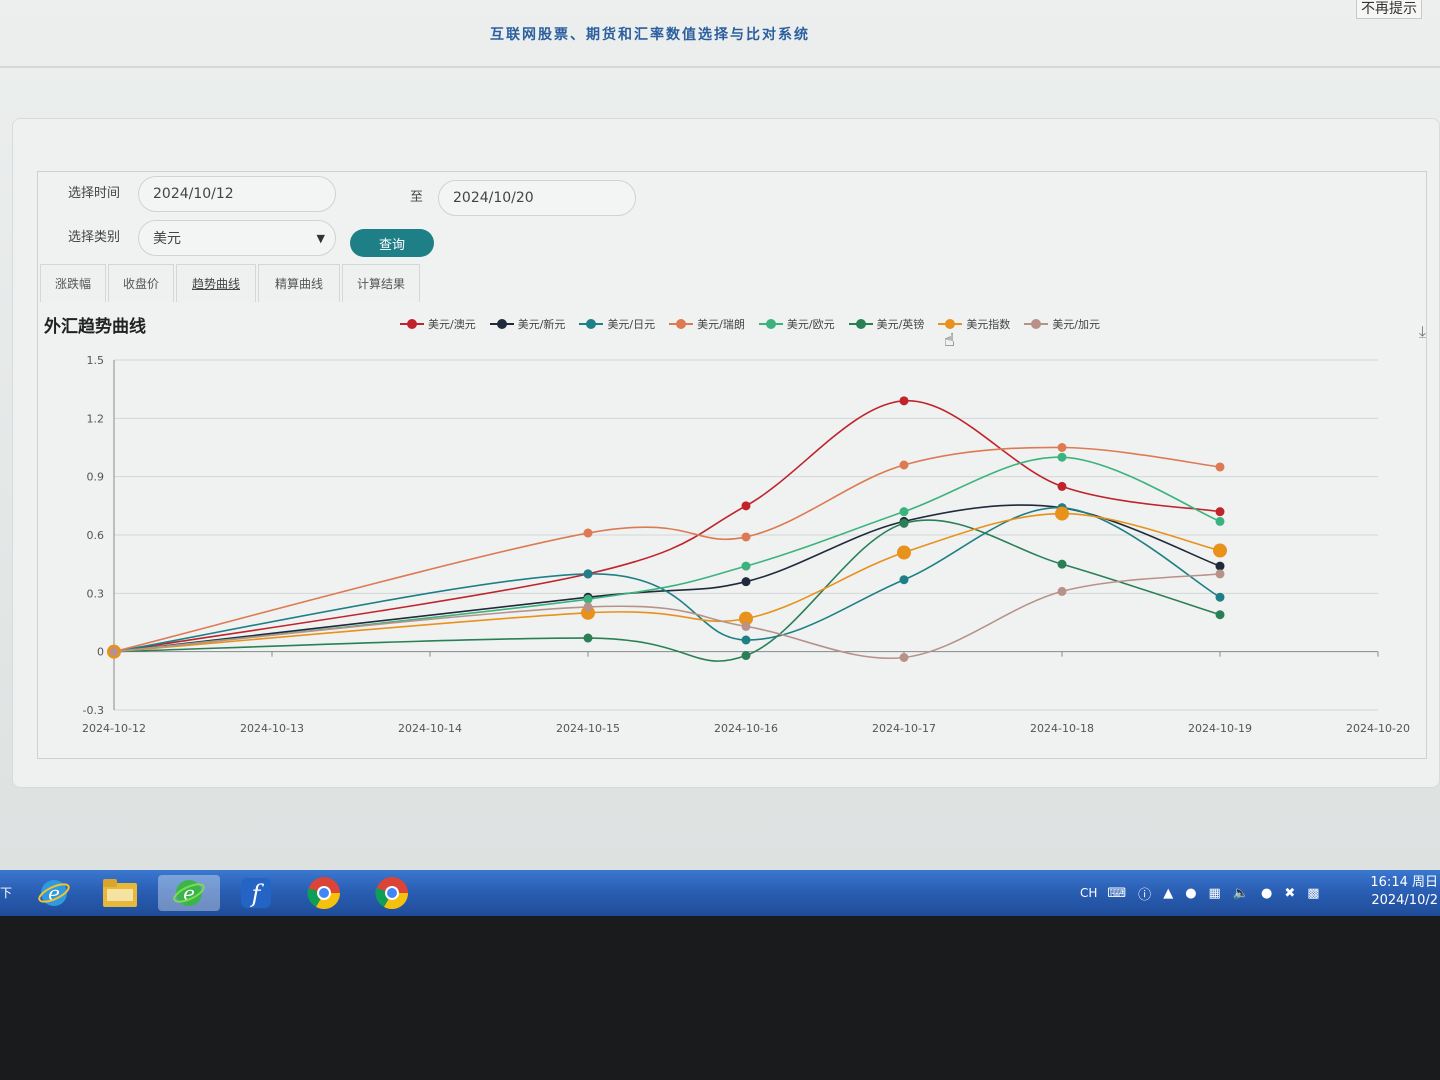  What do you see at coordinates (1378, 728) in the screenshot?
I see `x-tick-label: 2024-10-20` at bounding box center [1378, 728].